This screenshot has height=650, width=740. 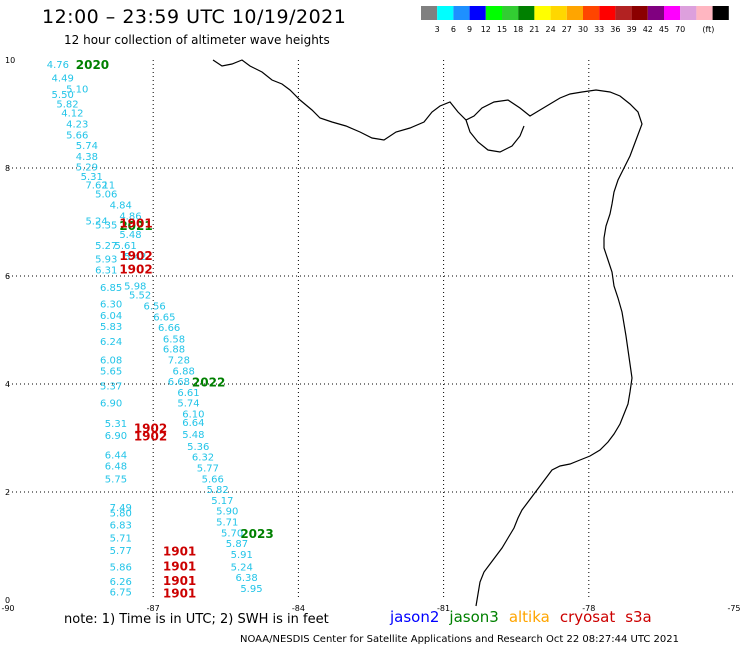 I want to click on color-scale-label: 30, so click(x=583, y=29).